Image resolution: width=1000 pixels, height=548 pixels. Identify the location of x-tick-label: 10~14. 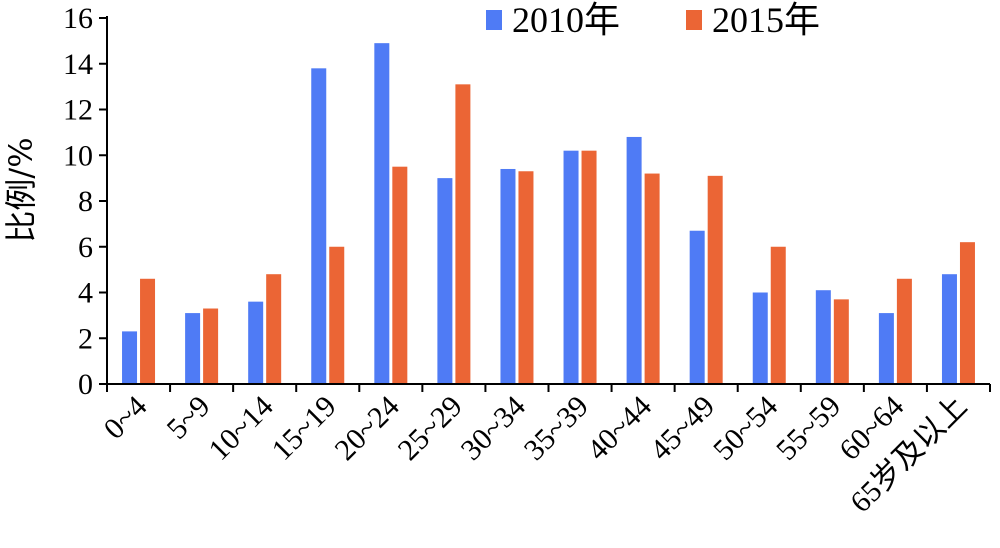
(240, 428).